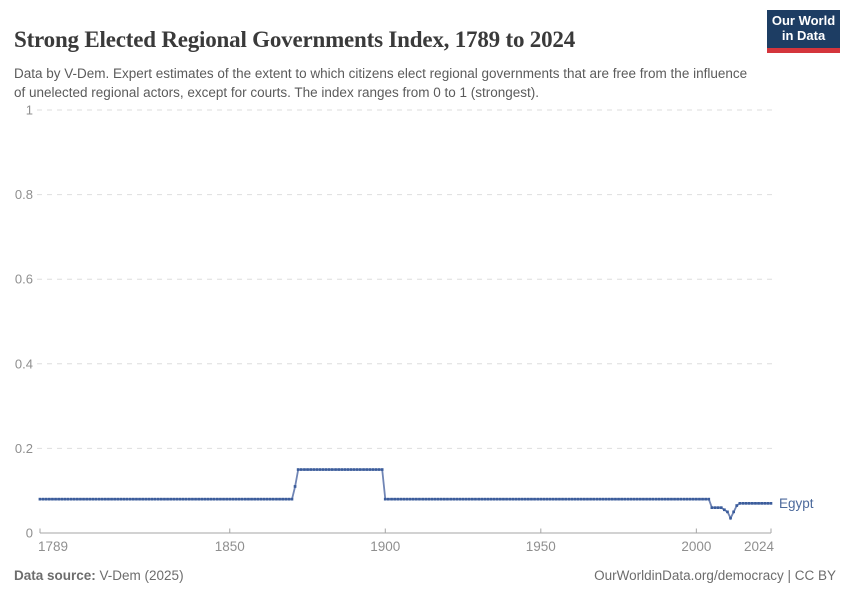 This screenshot has height=600, width=850. What do you see at coordinates (24, 448) in the screenshot?
I see `y-axis-label: 0.2` at bounding box center [24, 448].